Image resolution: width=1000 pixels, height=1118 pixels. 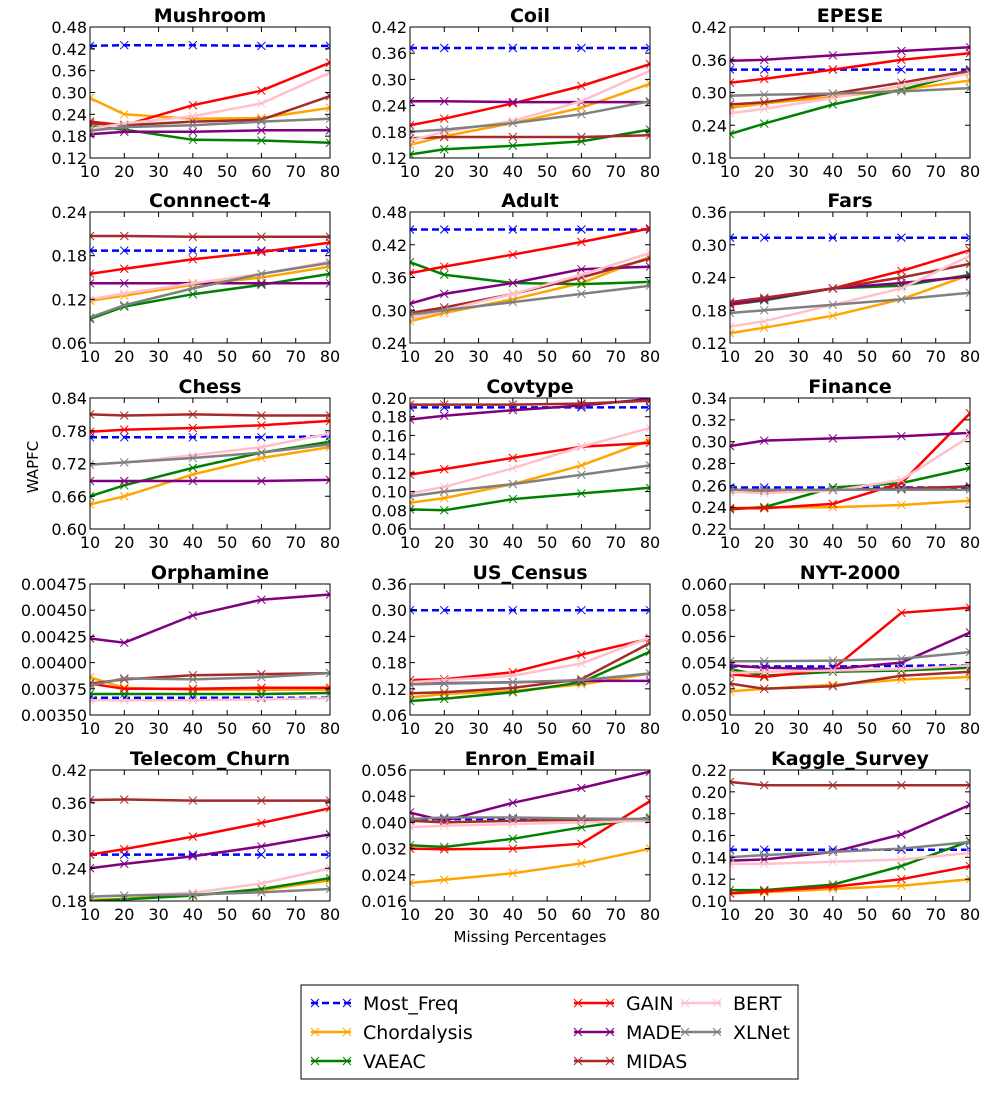 What do you see at coordinates (709, 420) in the screenshot?
I see `y-tick-label: 0.32` at bounding box center [709, 420].